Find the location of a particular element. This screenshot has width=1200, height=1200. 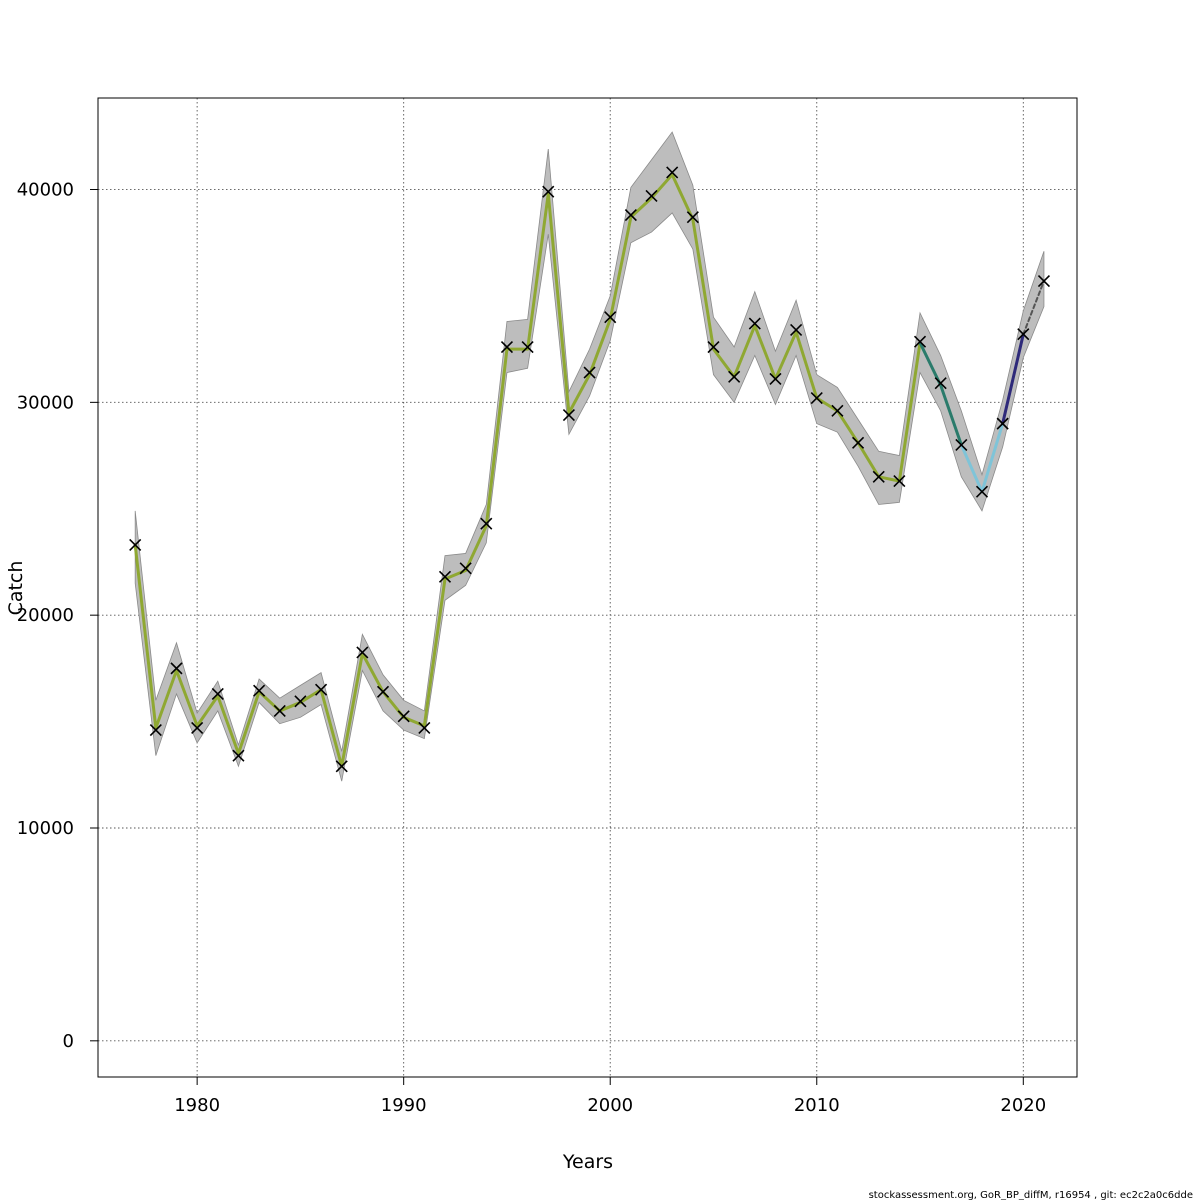

observed-point-2013 is located at coordinates (878, 476).